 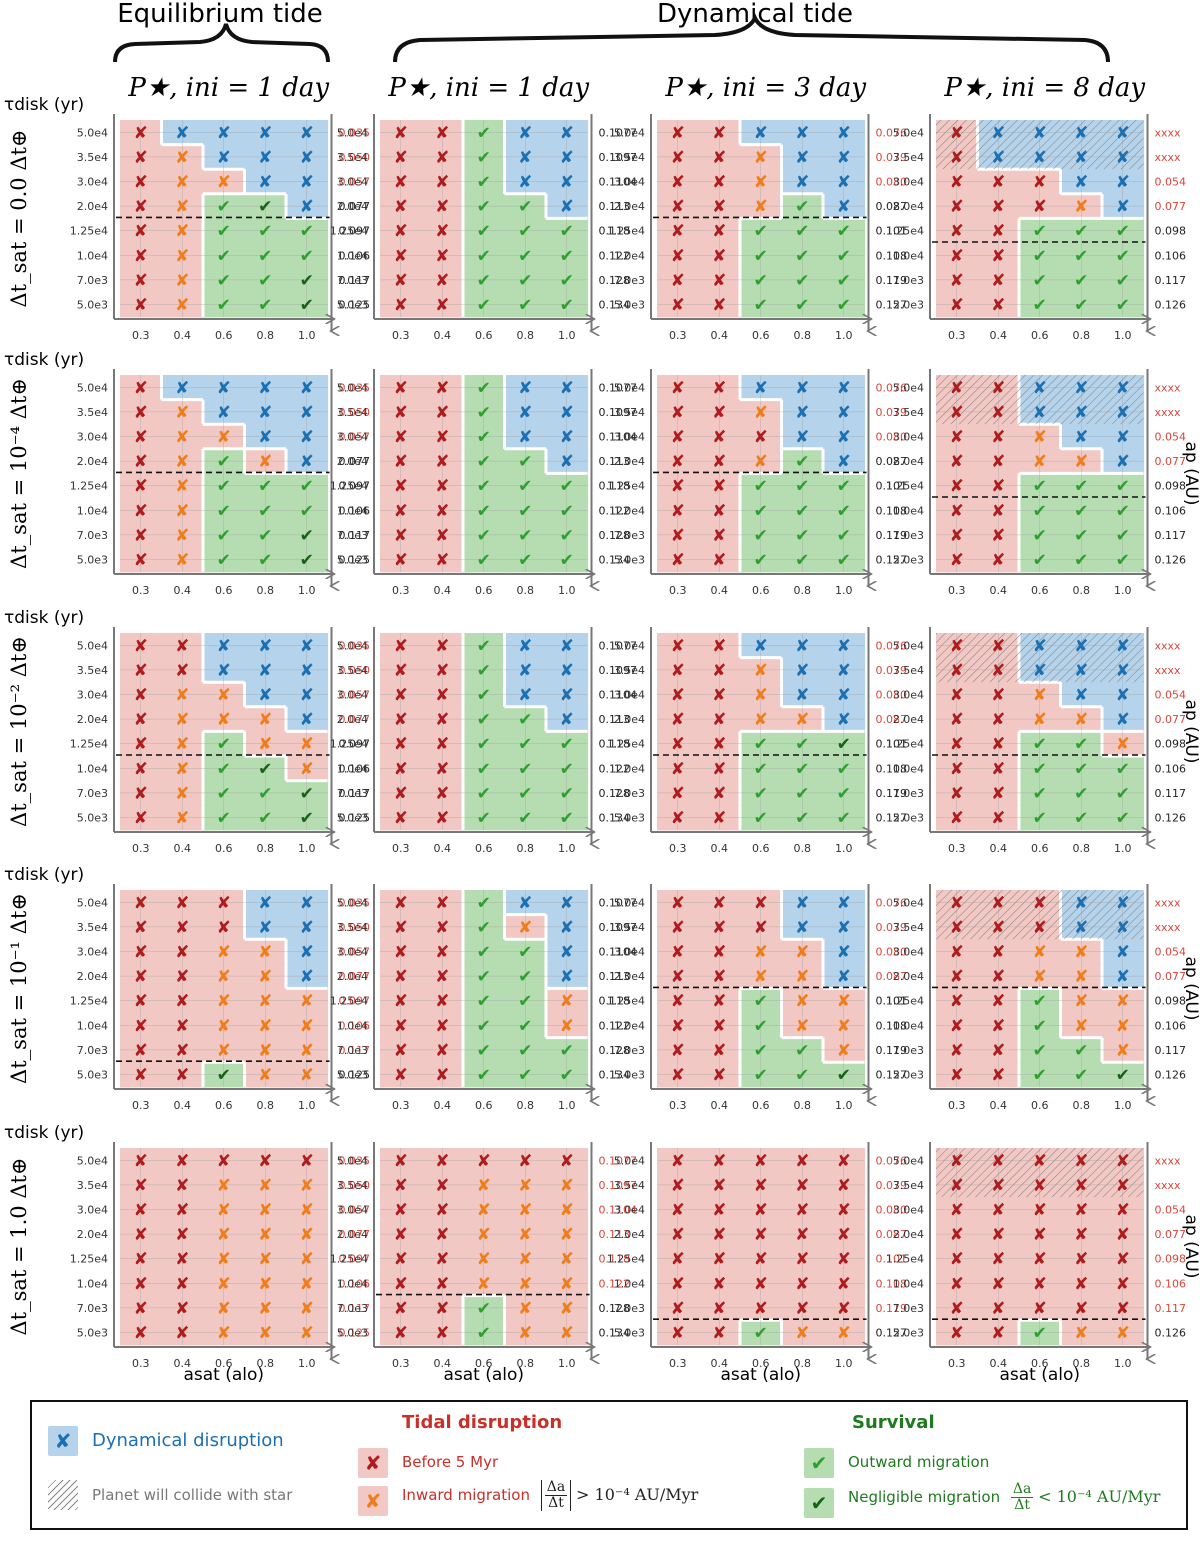 What do you see at coordinates (615, 255) in the screenshot?
I see `ap-tick-label: 0.122` at bounding box center [615, 255].